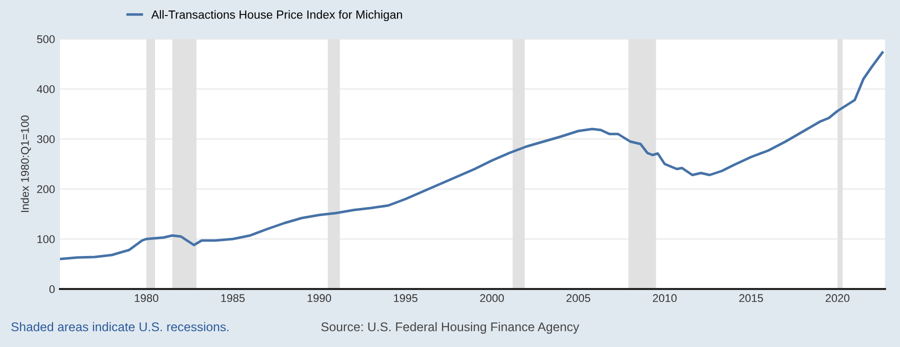 This screenshot has height=347, width=900. Describe the element at coordinates (46, 139) in the screenshot. I see `y-tick-label: 300` at that location.